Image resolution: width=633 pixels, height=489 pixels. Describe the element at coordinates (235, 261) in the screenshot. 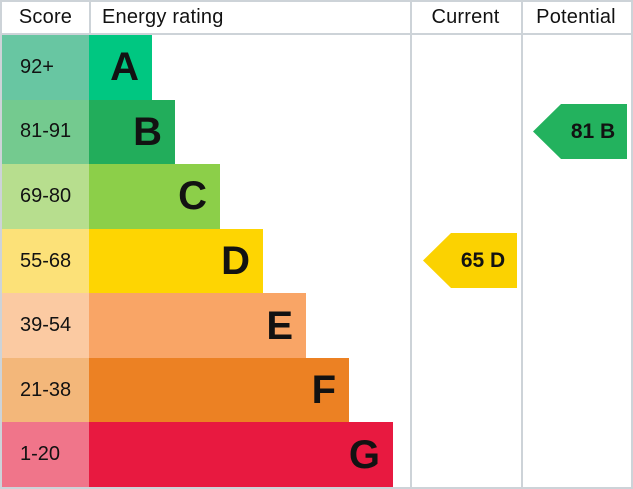

I see `band-letter: D` at that location.